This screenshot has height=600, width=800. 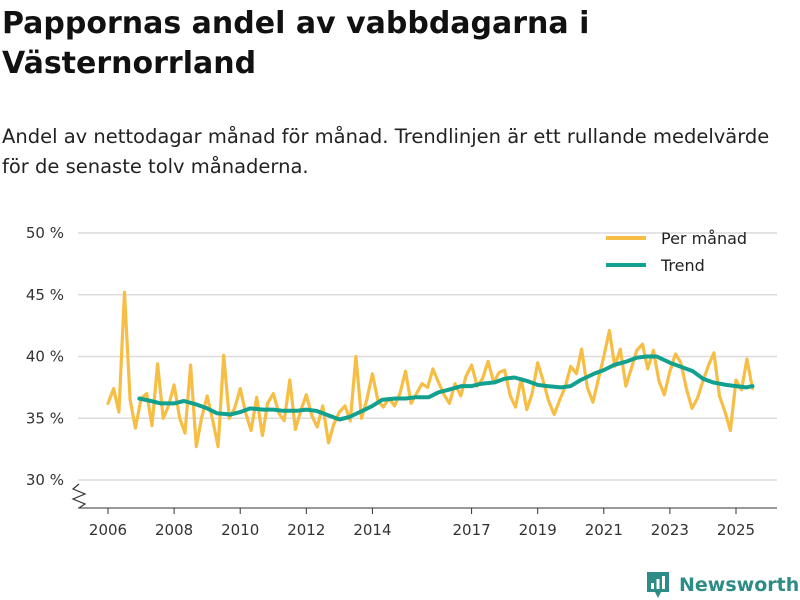 What do you see at coordinates (471, 530) in the screenshot?
I see `x-tick-label: 2017` at bounding box center [471, 530].